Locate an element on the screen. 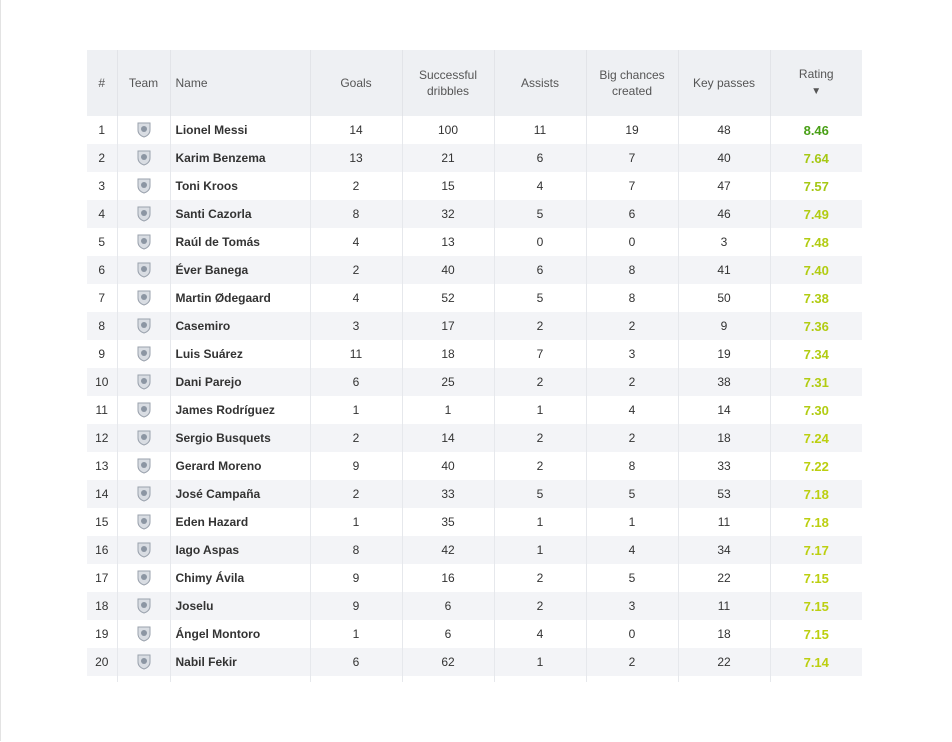 This screenshot has height=742, width=952. stat-cell: 50 is located at coordinates (724, 298).